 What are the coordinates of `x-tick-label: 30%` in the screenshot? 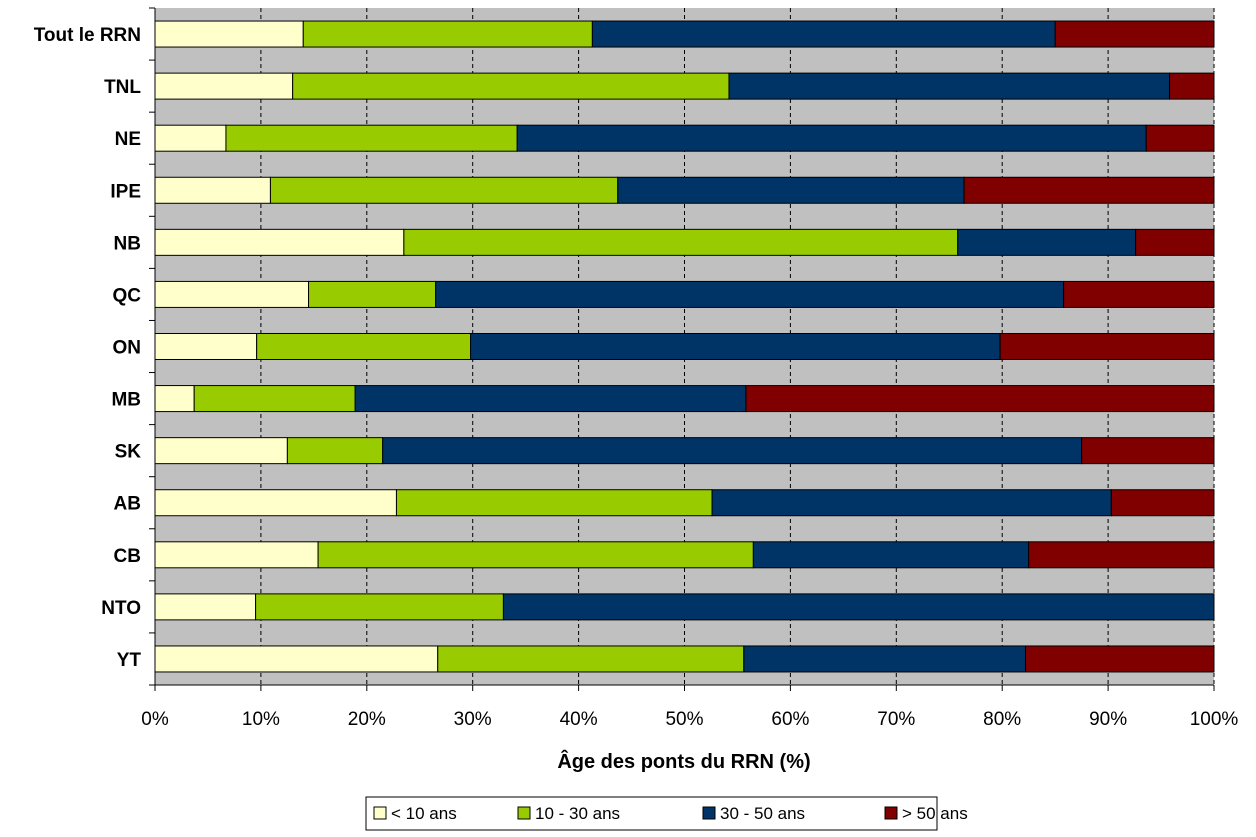 It's located at (473, 719).